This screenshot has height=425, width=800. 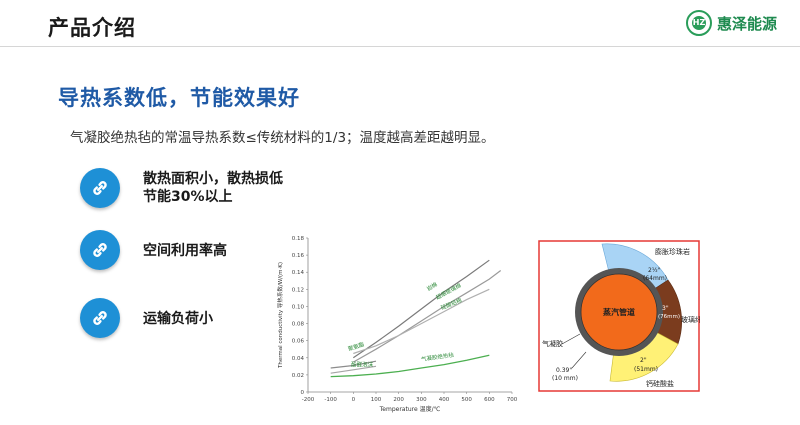 What do you see at coordinates (92, 28) in the screenshot?
I see `page-title: 产品介绍` at bounding box center [92, 28].